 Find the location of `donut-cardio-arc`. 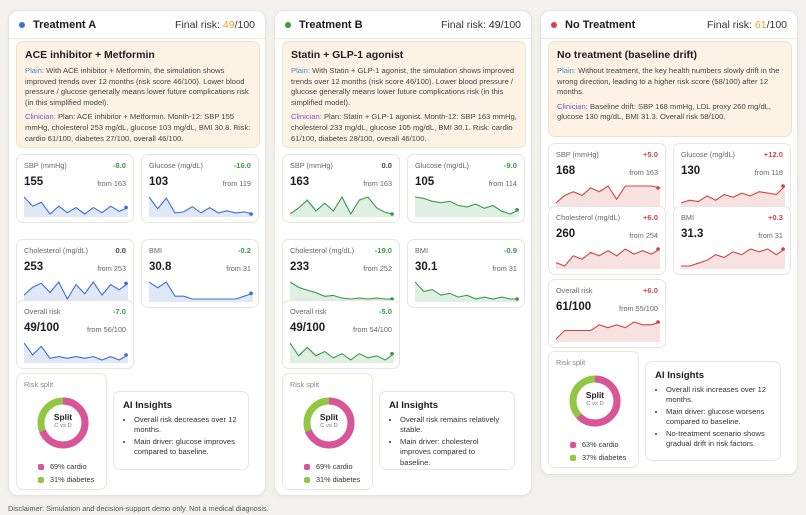

donut-cardio-arc is located at coordinates (63, 423).